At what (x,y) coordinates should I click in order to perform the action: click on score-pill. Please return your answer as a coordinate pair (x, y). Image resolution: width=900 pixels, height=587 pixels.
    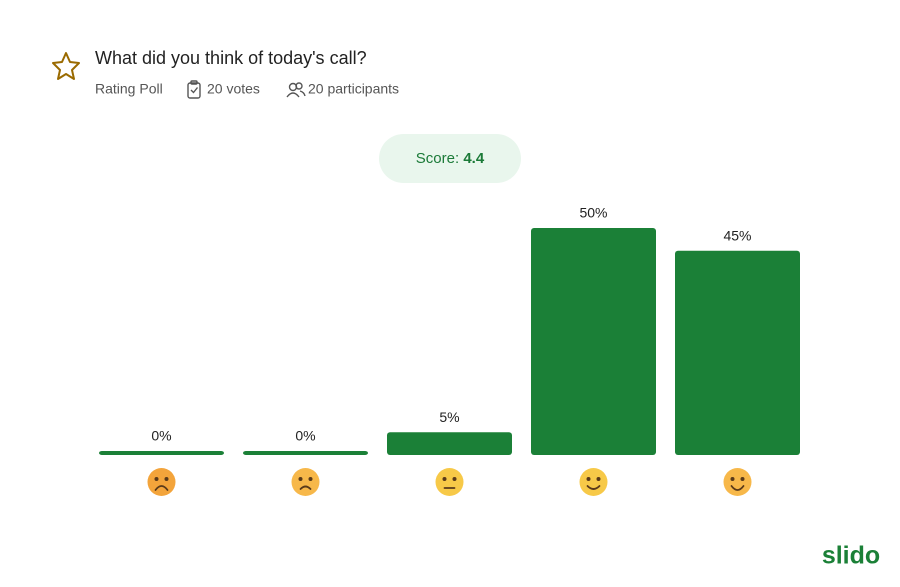
    Looking at the image, I should click on (450, 158).